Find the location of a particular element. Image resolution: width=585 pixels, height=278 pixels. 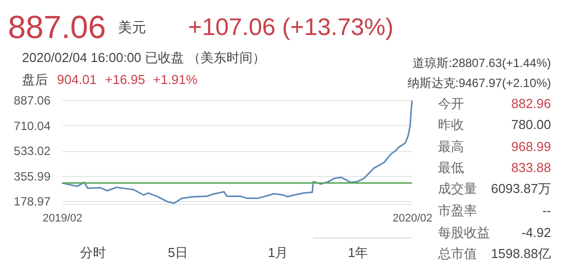

text: 5日 is located at coordinates (178, 252).